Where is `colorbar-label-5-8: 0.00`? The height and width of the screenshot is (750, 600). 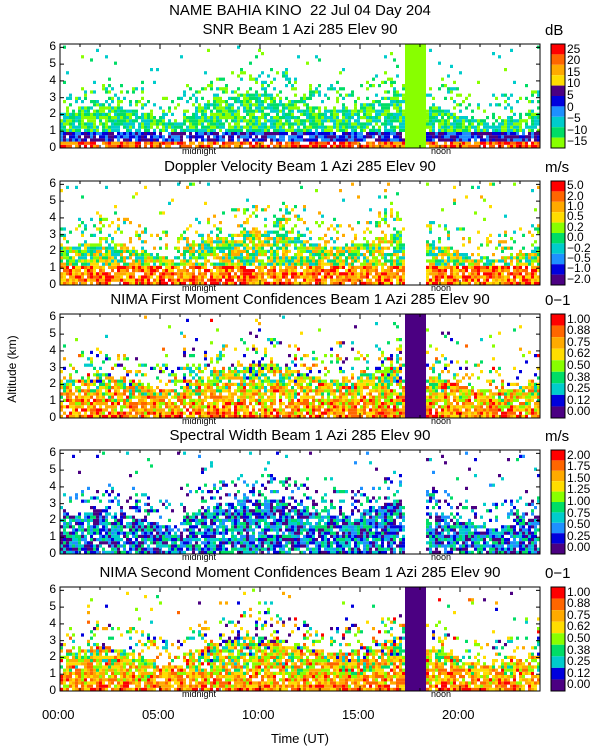
colorbar-label-5-8: 0.00 is located at coordinates (579, 684).